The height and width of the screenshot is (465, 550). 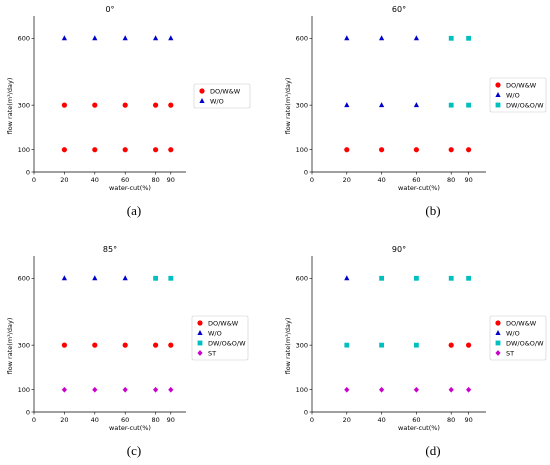 I want to click on panel-caption: (a), so click(x=134, y=210).